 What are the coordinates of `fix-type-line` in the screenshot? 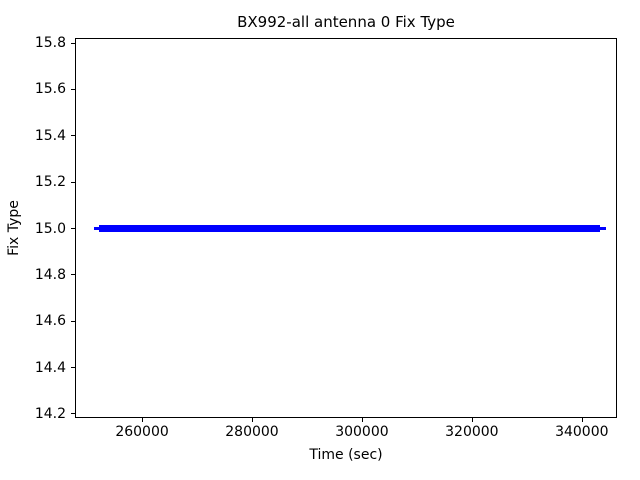 It's located at (349, 228).